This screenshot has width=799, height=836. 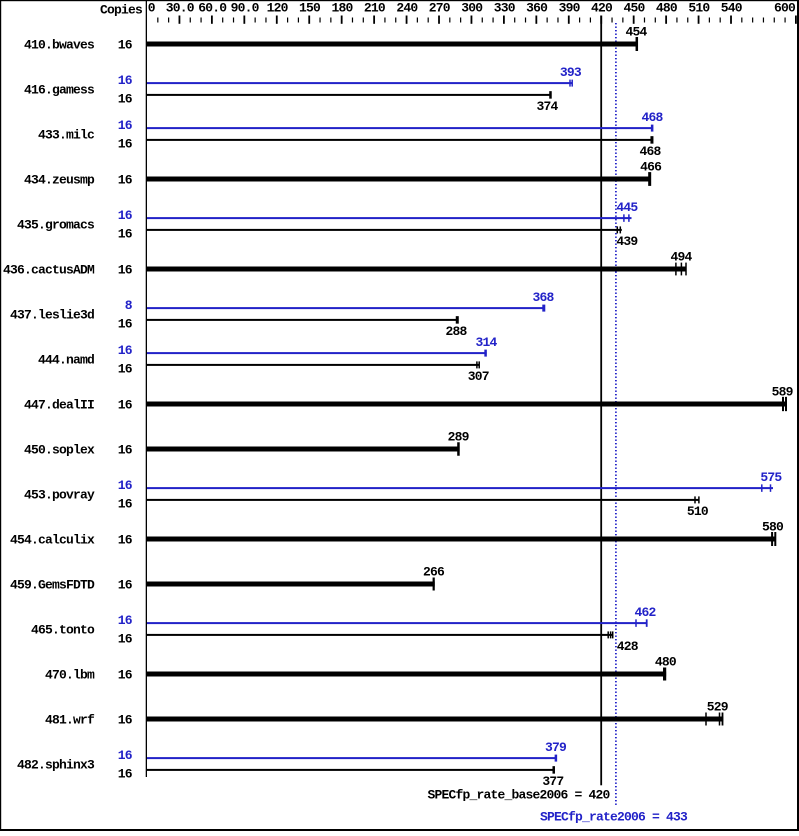 I want to click on svg-text: 575, so click(x=771, y=477).